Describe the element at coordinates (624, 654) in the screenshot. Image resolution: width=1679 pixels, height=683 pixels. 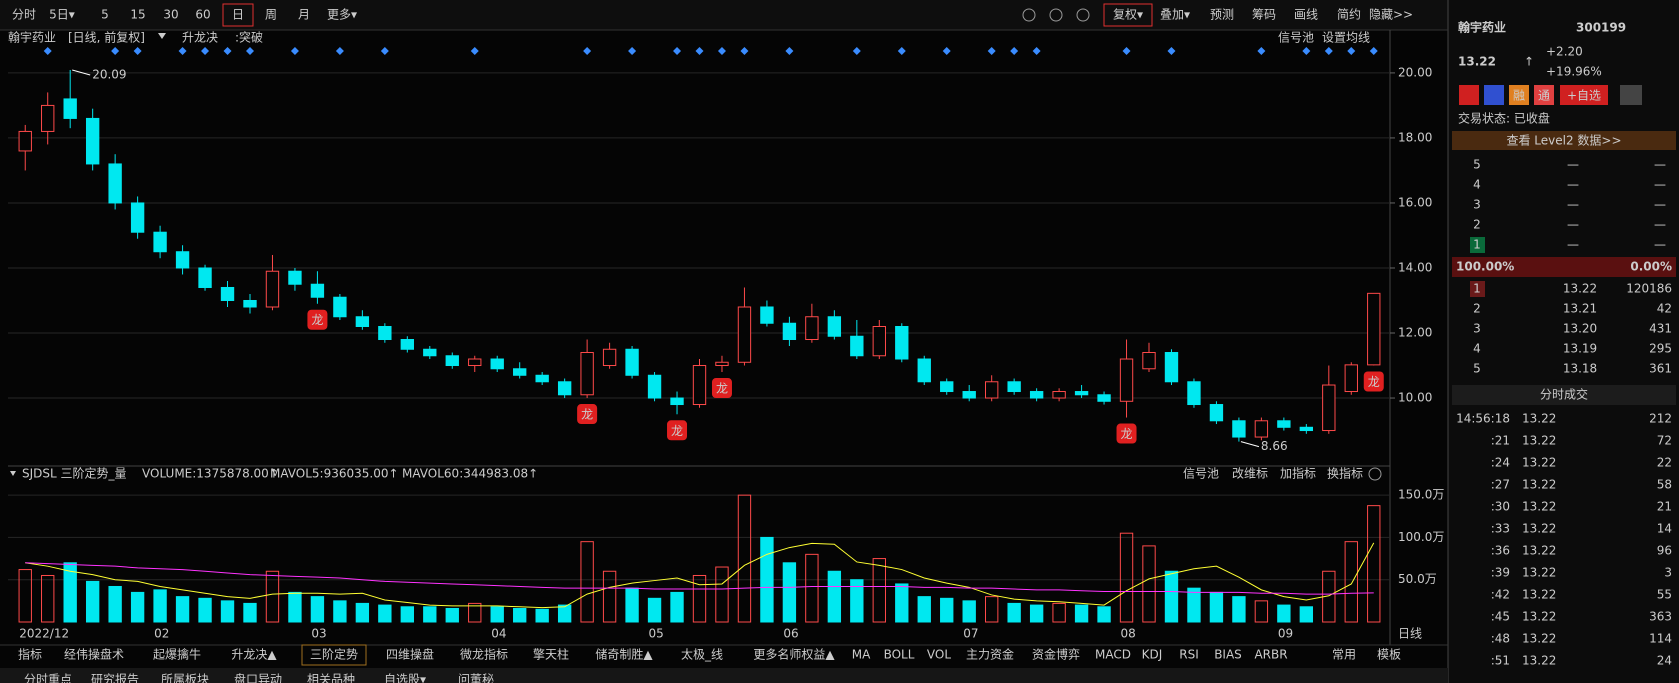
I see `tab: 储奇制胜▲` at that location.